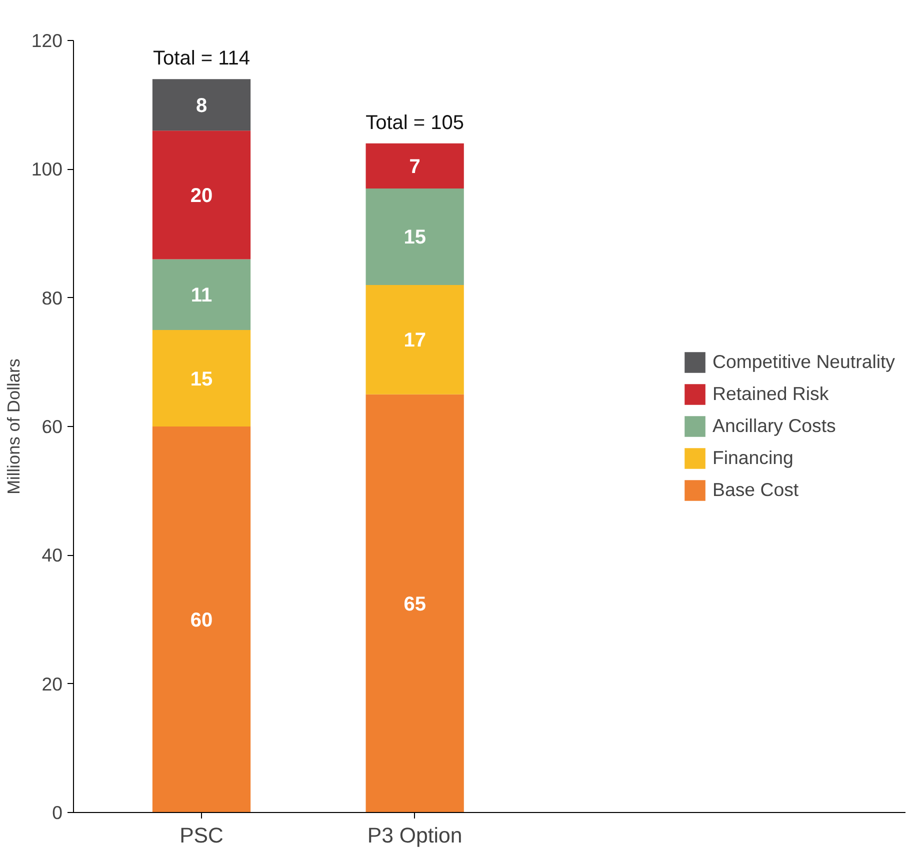 This screenshot has height=863, width=917. I want to click on data-label: 17, so click(415, 341).